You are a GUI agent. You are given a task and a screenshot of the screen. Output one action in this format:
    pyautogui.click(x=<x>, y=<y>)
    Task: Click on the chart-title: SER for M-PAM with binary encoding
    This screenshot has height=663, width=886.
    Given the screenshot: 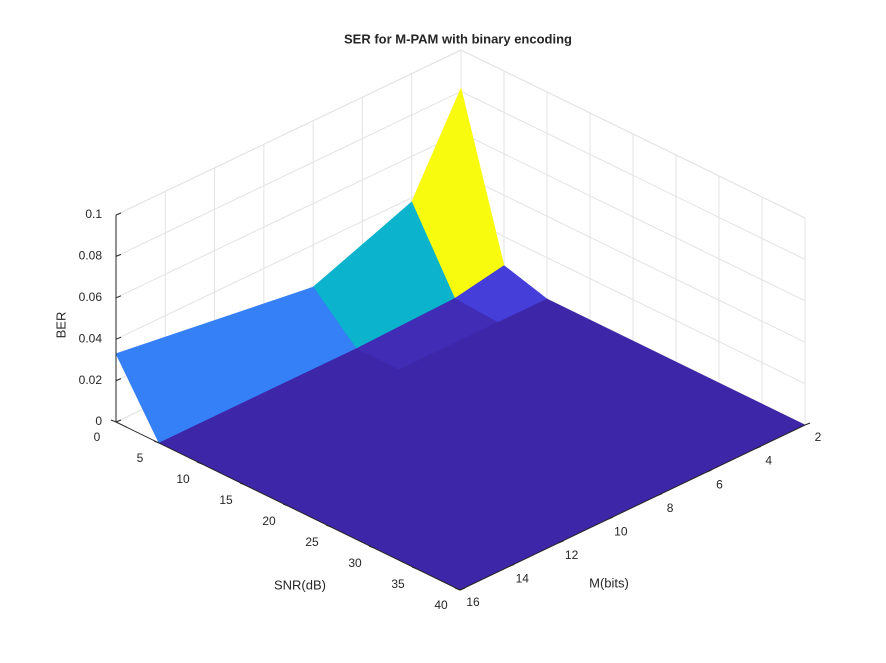 What is the action you would take?
    pyautogui.click(x=458, y=38)
    